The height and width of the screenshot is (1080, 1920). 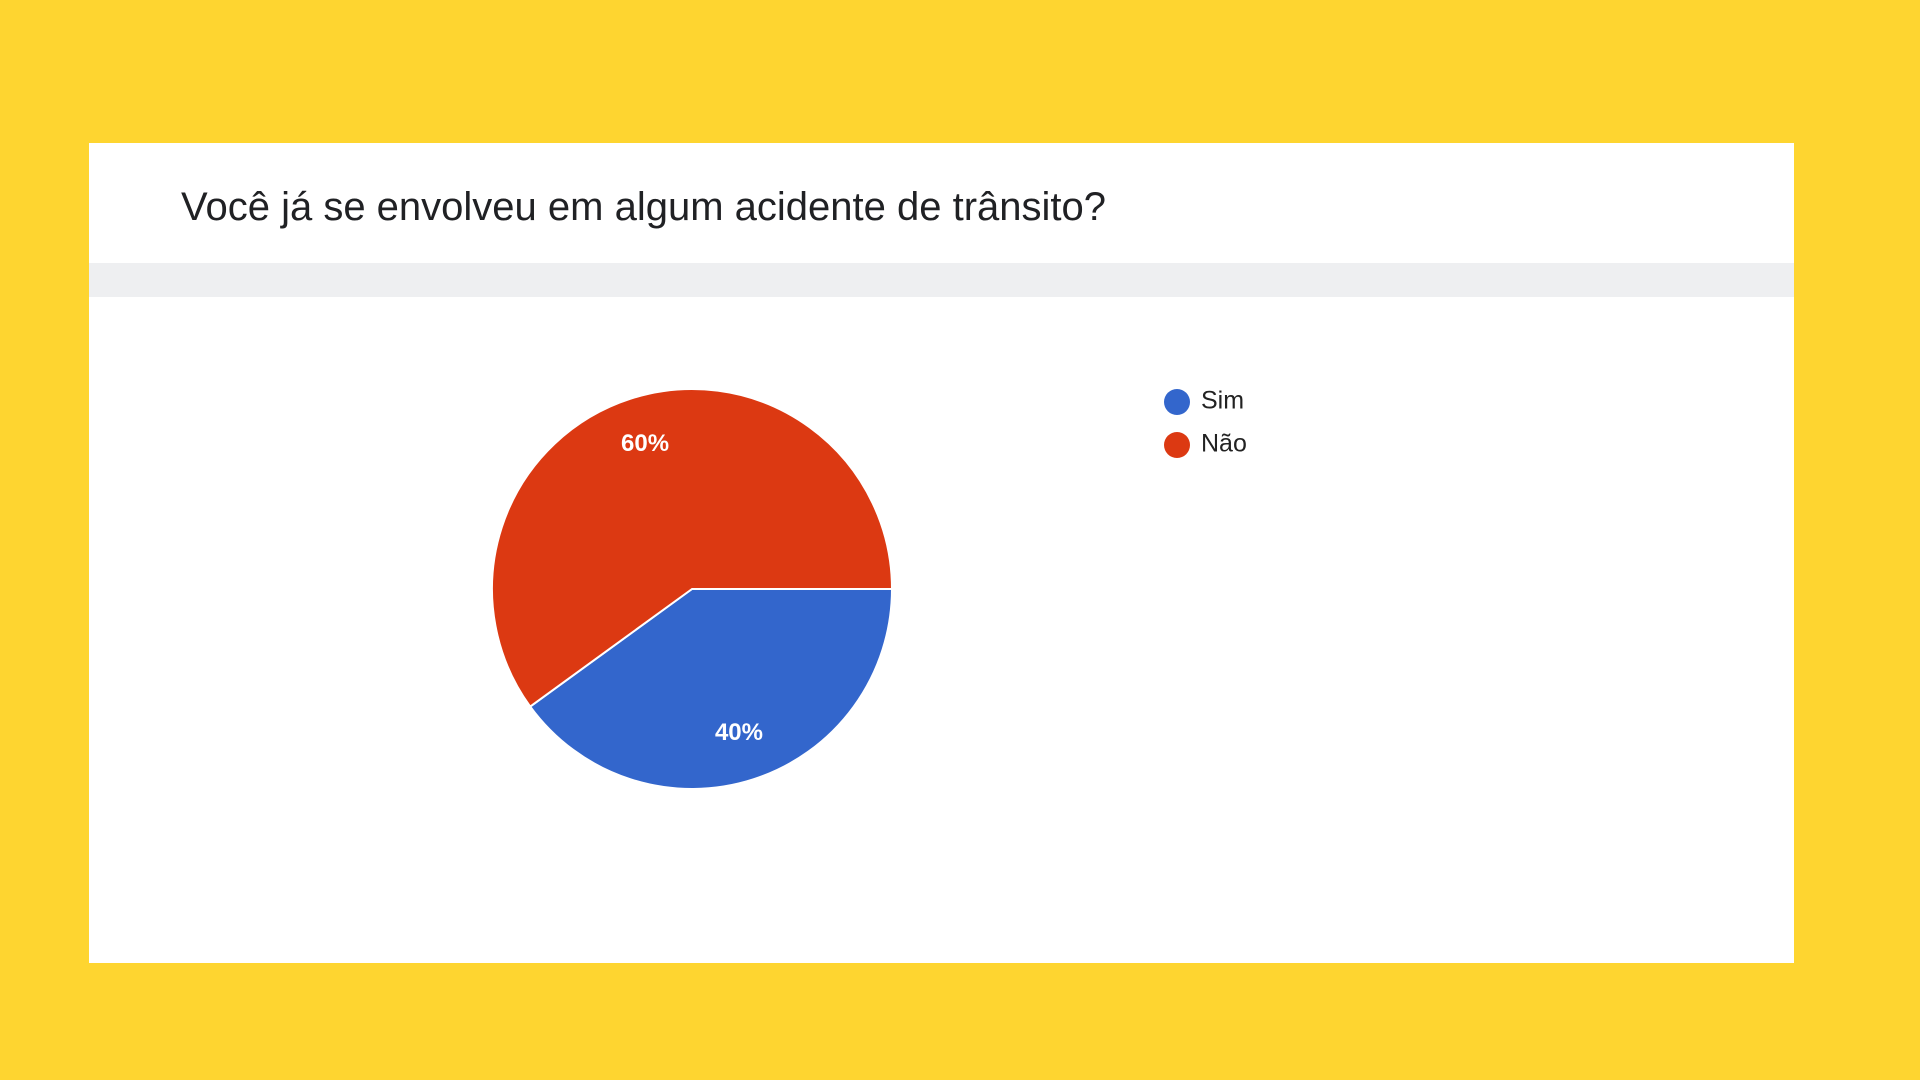 What do you see at coordinates (1224, 444) in the screenshot?
I see `legend-label: Não` at bounding box center [1224, 444].